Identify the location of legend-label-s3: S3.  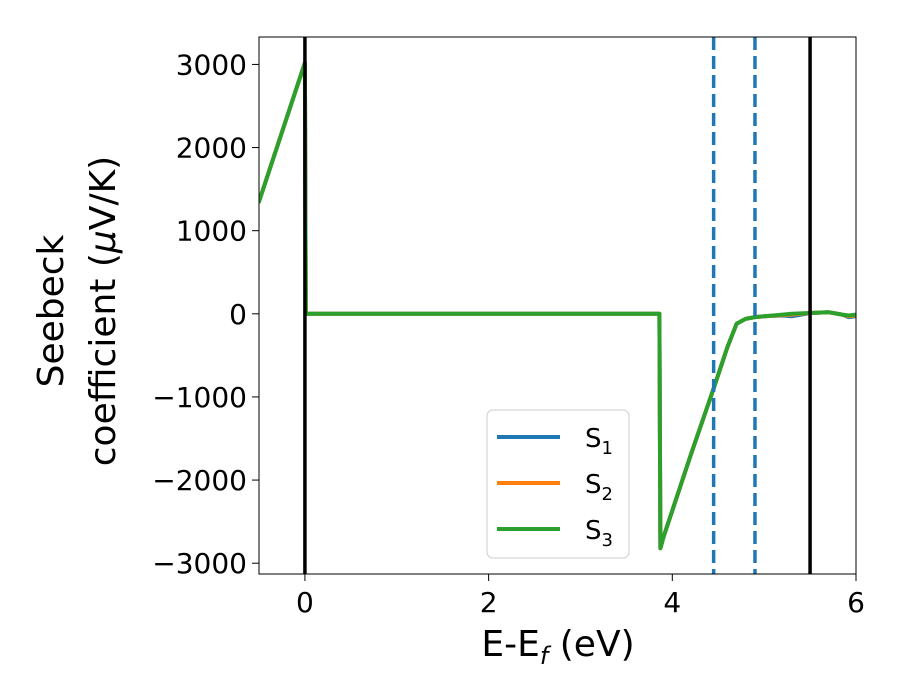
(599, 533).